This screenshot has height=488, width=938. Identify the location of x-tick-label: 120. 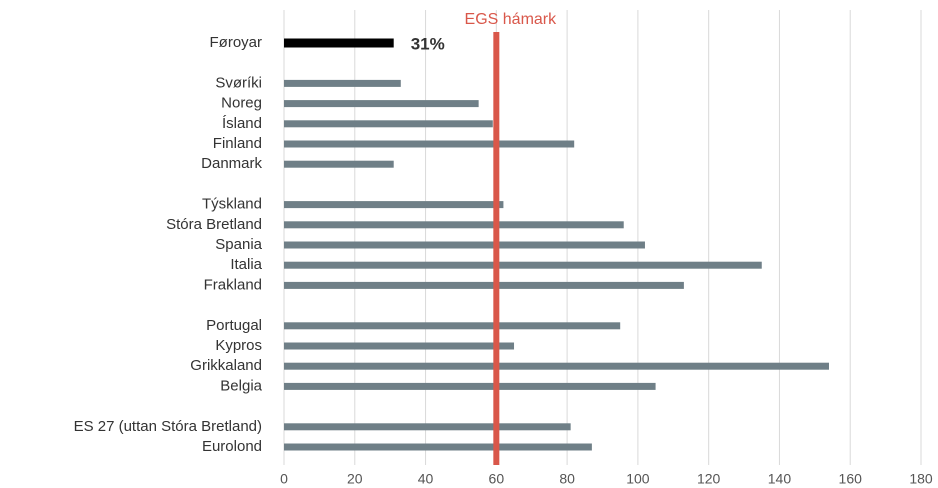
(709, 479).